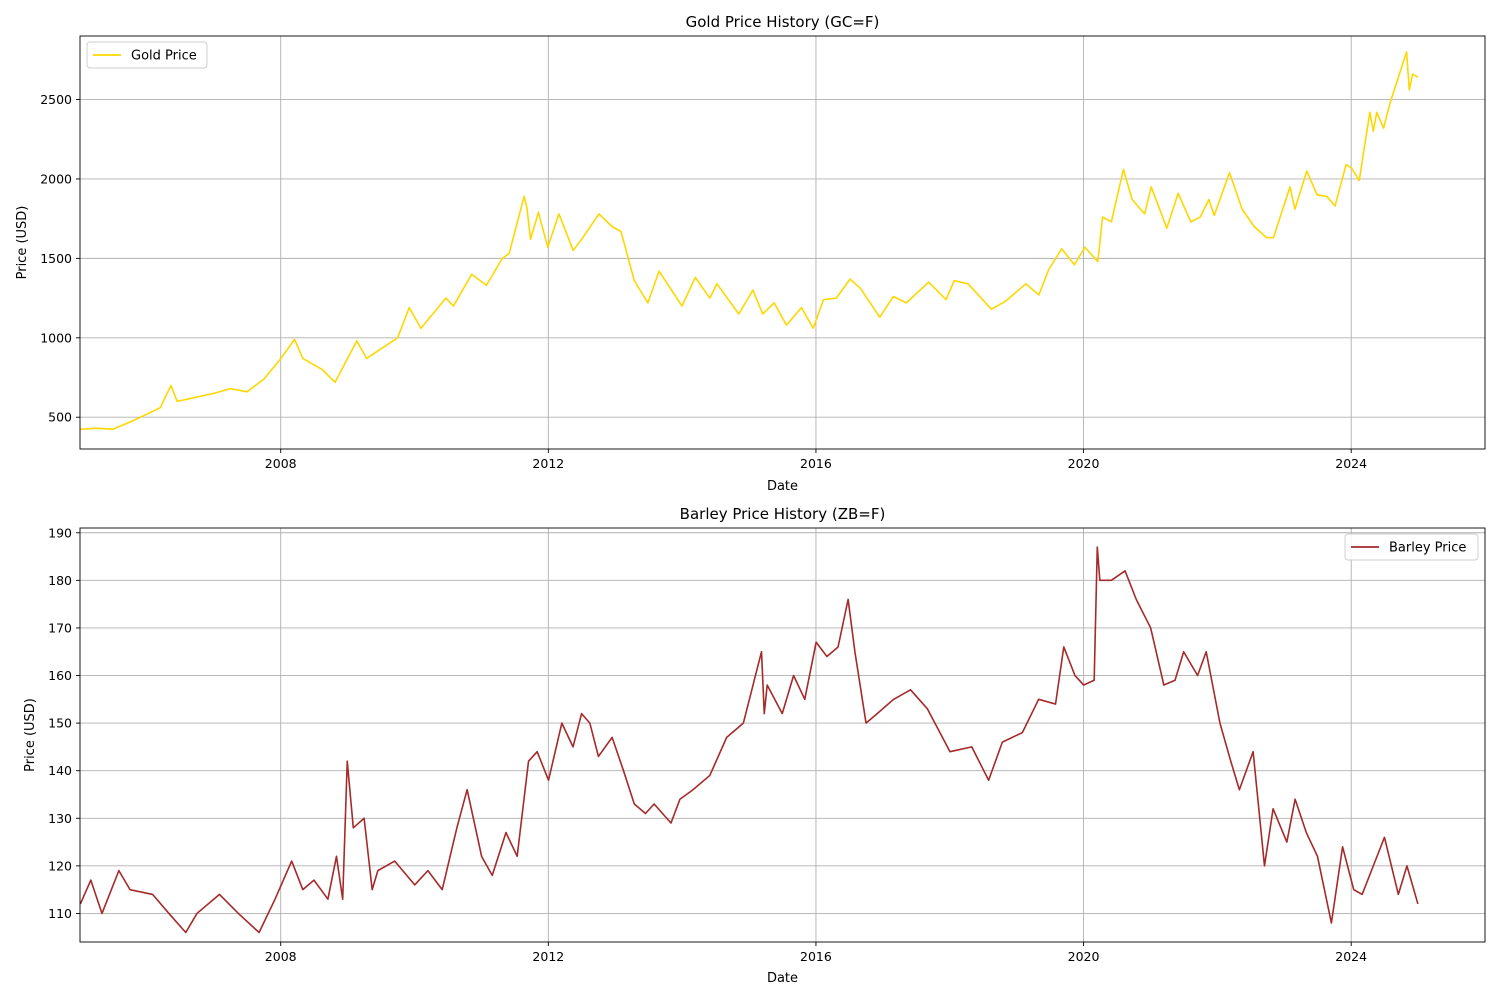  I want to click on gold-y-tick-label: 2500, so click(56, 99).